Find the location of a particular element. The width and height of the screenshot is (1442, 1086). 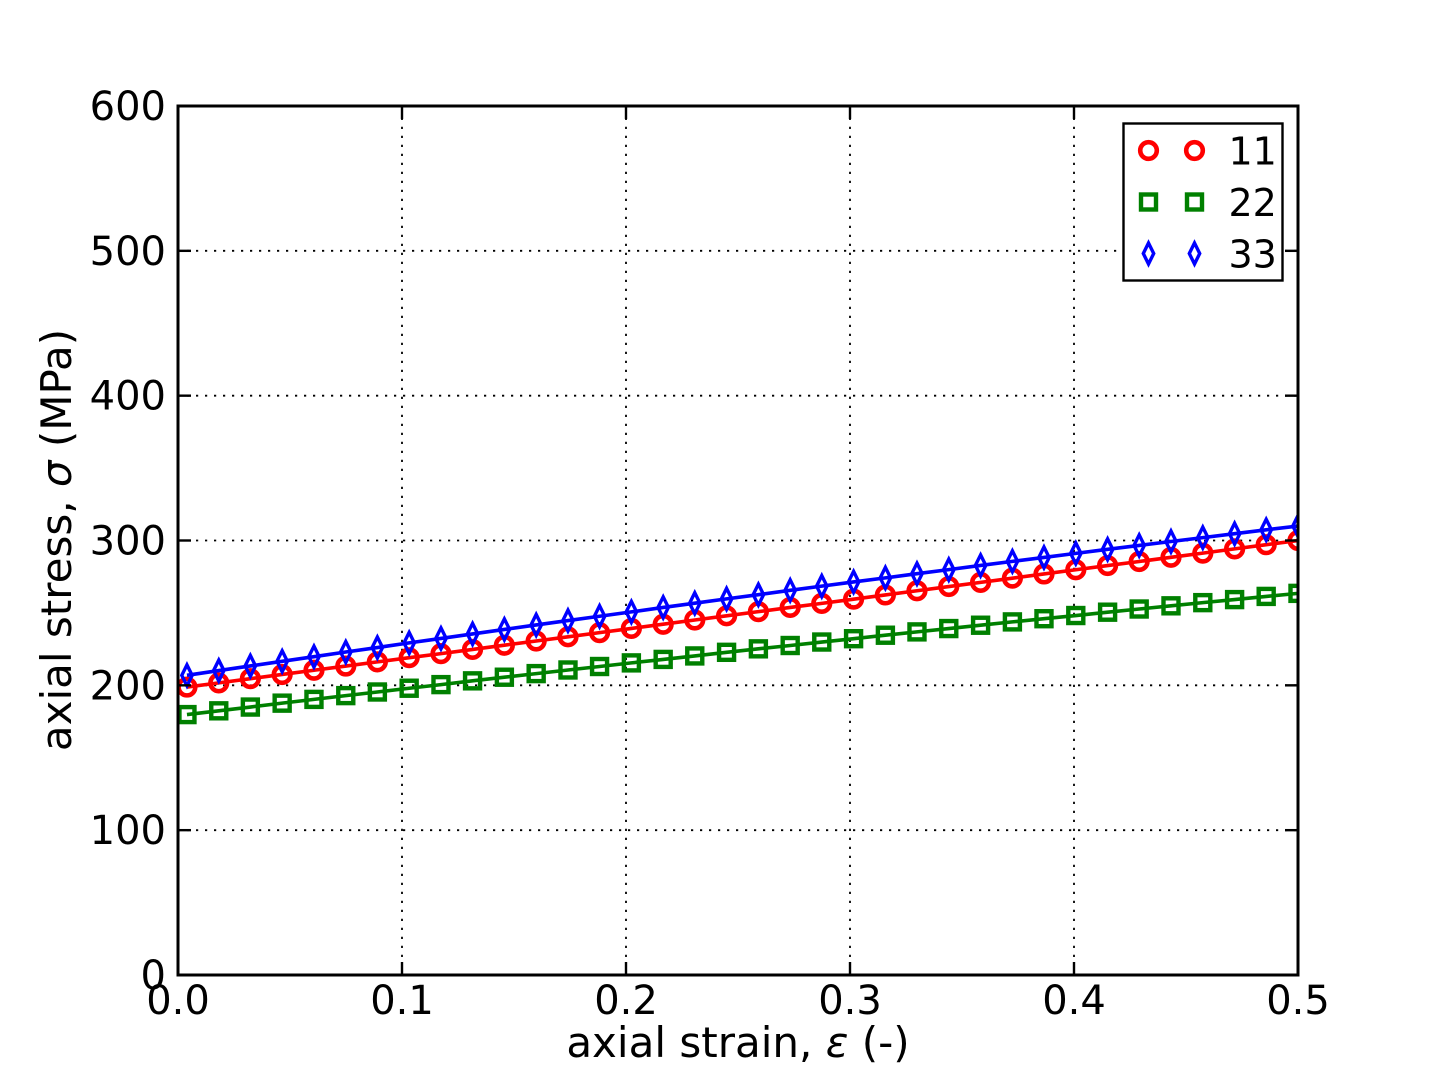

x-tick-label: 0.2 is located at coordinates (626, 1001).